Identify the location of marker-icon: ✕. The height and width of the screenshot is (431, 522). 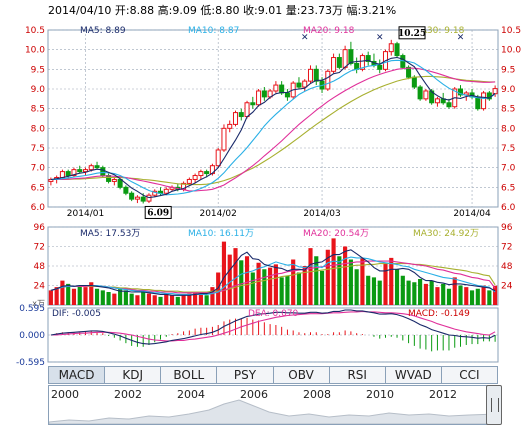
(461, 38).